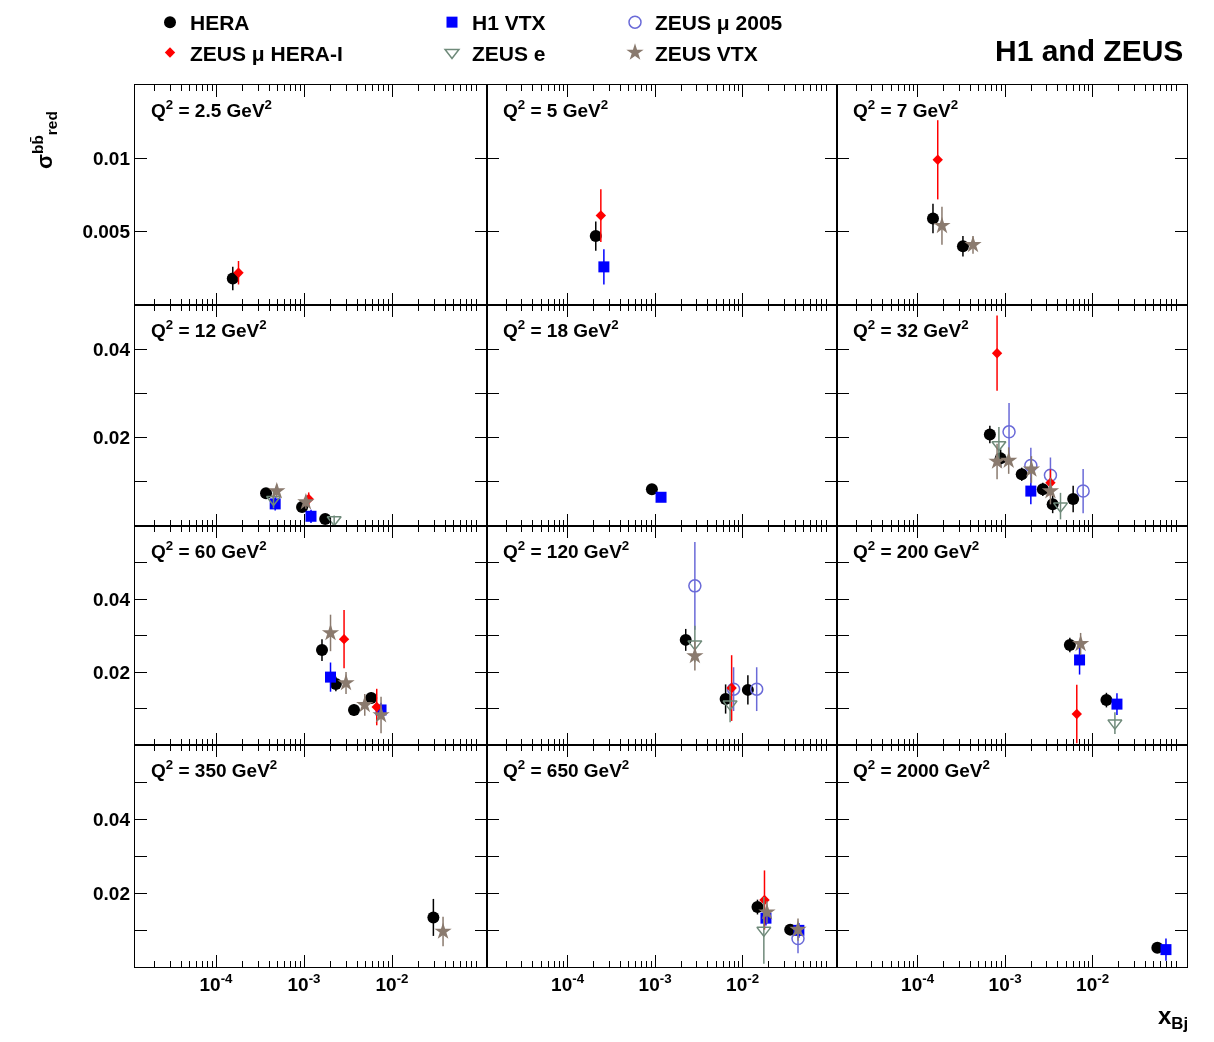 The image size is (1214, 1042). I want to click on text: Q$^{2}$ = 120 GeV$^{2}$, so click(566, 550).